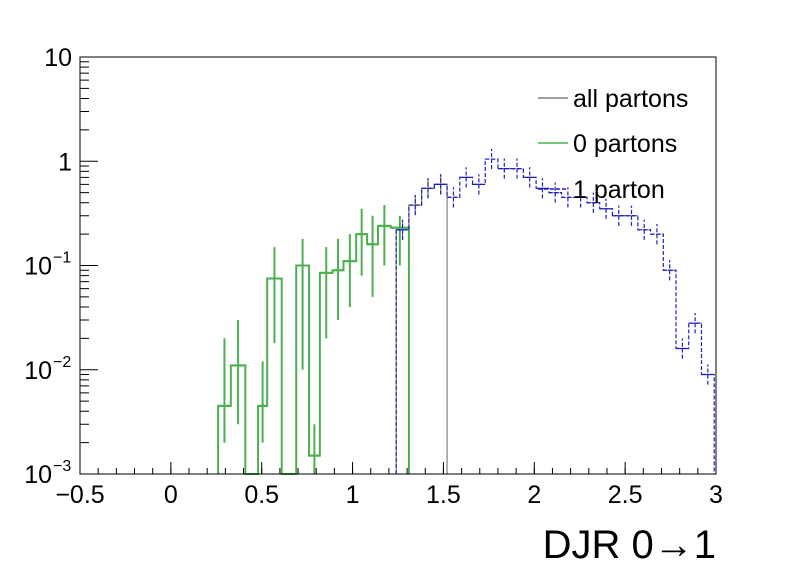 The width and height of the screenshot is (796, 572). What do you see at coordinates (534, 495) in the screenshot?
I see `x-tick-label: 2` at bounding box center [534, 495].